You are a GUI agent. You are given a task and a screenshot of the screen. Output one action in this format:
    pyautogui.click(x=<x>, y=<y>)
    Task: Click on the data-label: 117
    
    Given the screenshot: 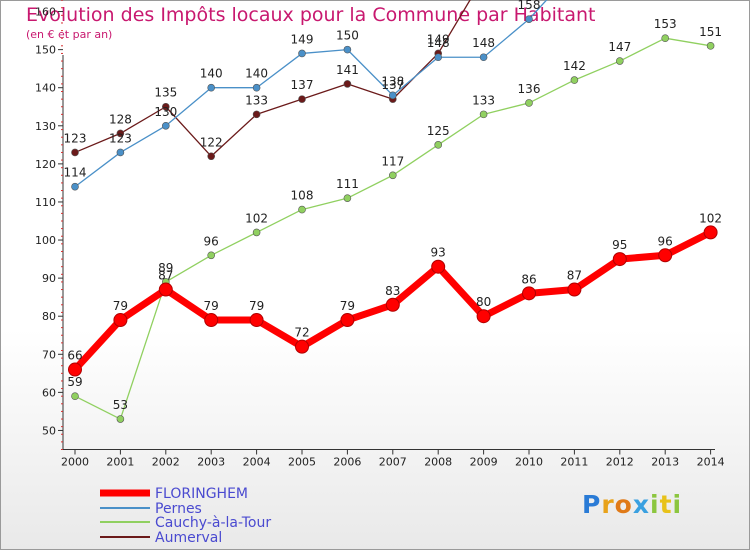 What is the action you would take?
    pyautogui.click(x=392, y=161)
    